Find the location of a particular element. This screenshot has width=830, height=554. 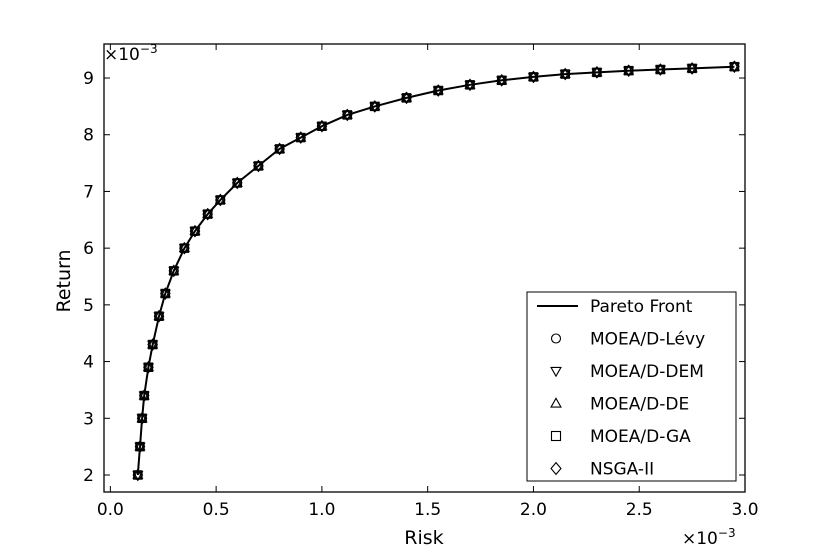

x-tick-label: 1.0 is located at coordinates (321, 510).